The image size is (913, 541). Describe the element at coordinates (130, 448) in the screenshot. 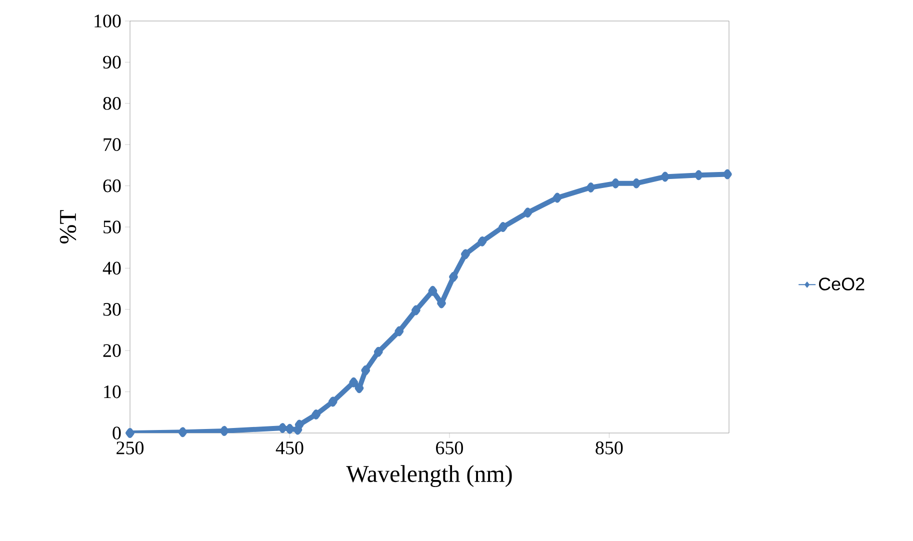

I see `x-tick-label: 250` at that location.